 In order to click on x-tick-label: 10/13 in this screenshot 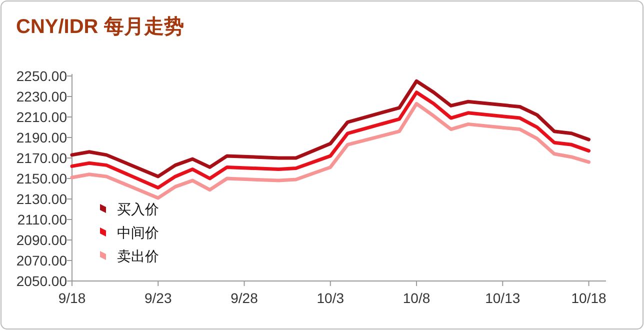, I will do `click(502, 298)`.